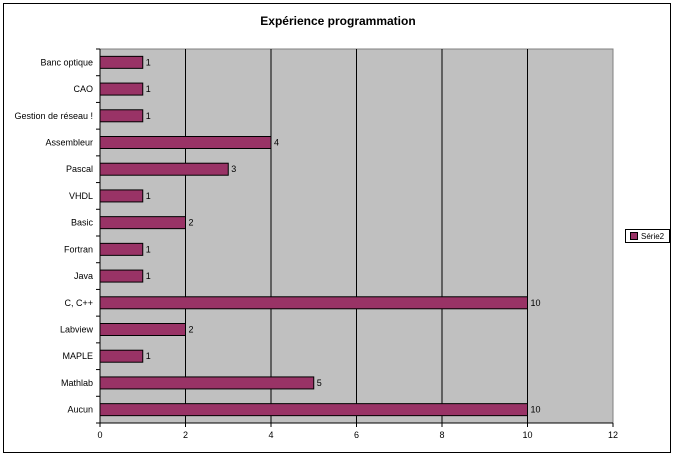  I want to click on category-label: Pascal, so click(79, 169).